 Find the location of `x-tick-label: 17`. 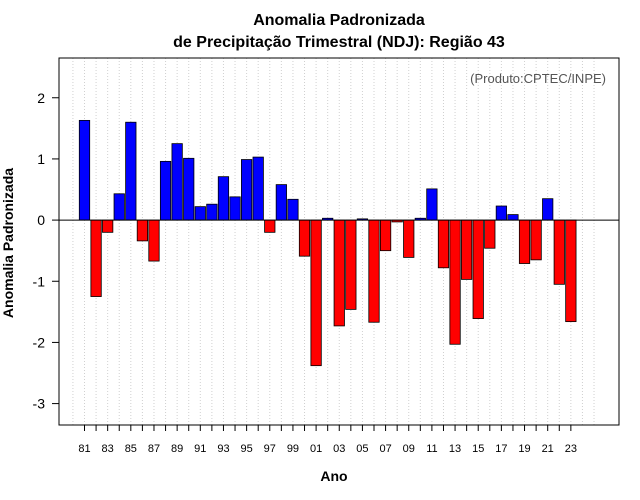

x-tick-label: 17 is located at coordinates (501, 449).